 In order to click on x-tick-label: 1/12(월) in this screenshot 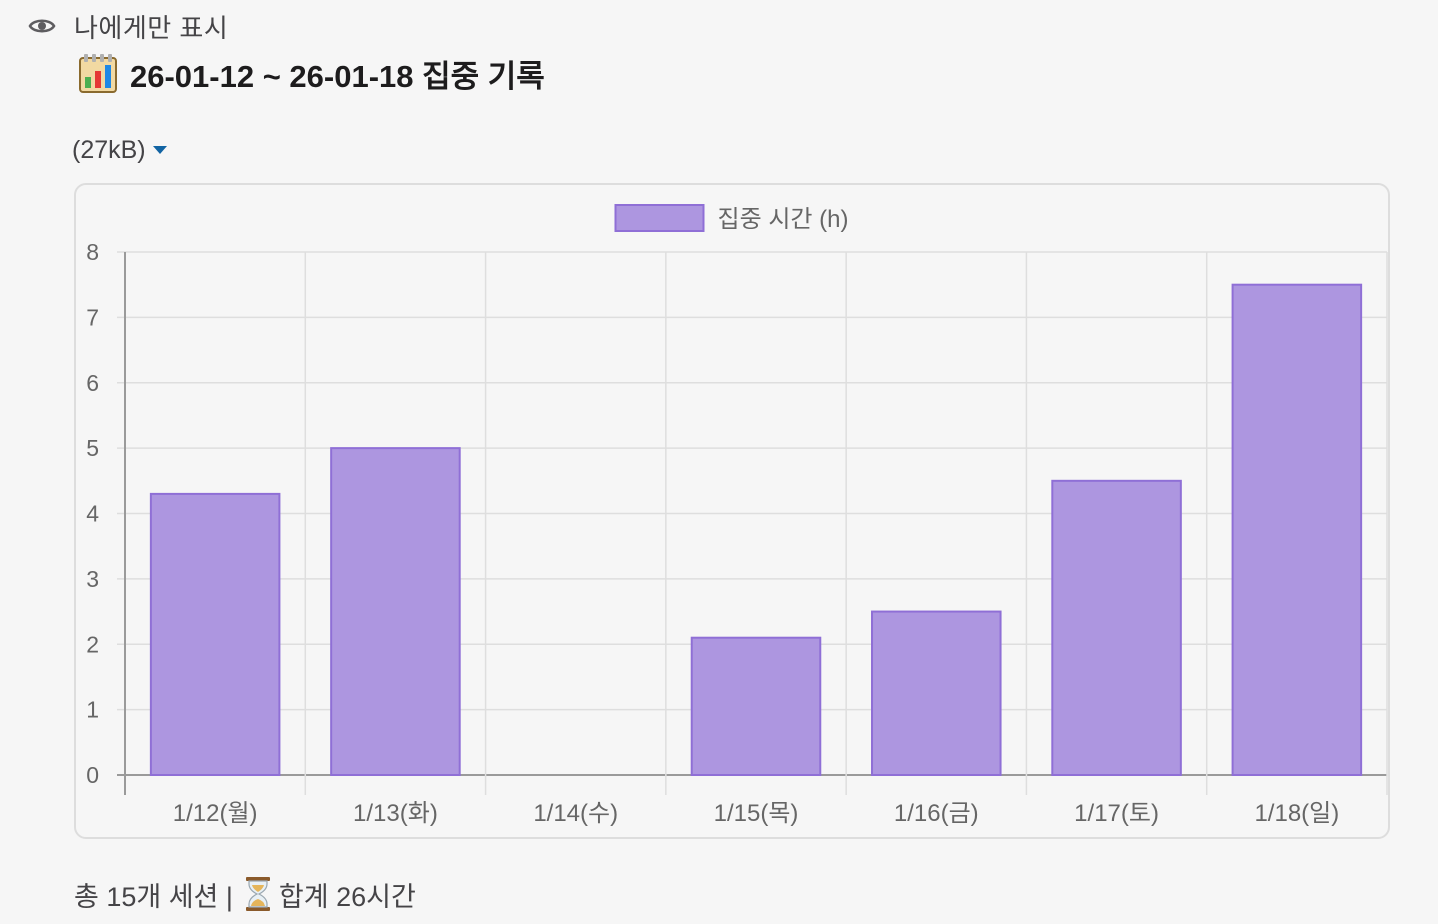, I will do `click(215, 813)`.